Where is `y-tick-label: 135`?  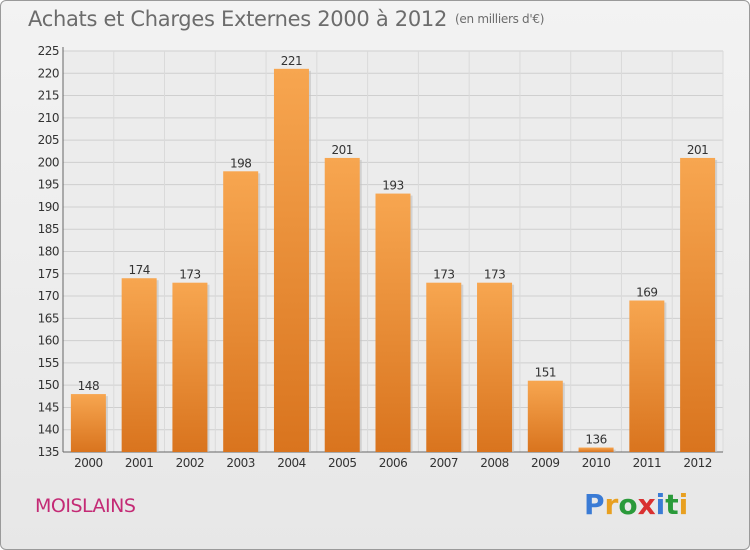
y-tick-label: 135 is located at coordinates (48, 452).